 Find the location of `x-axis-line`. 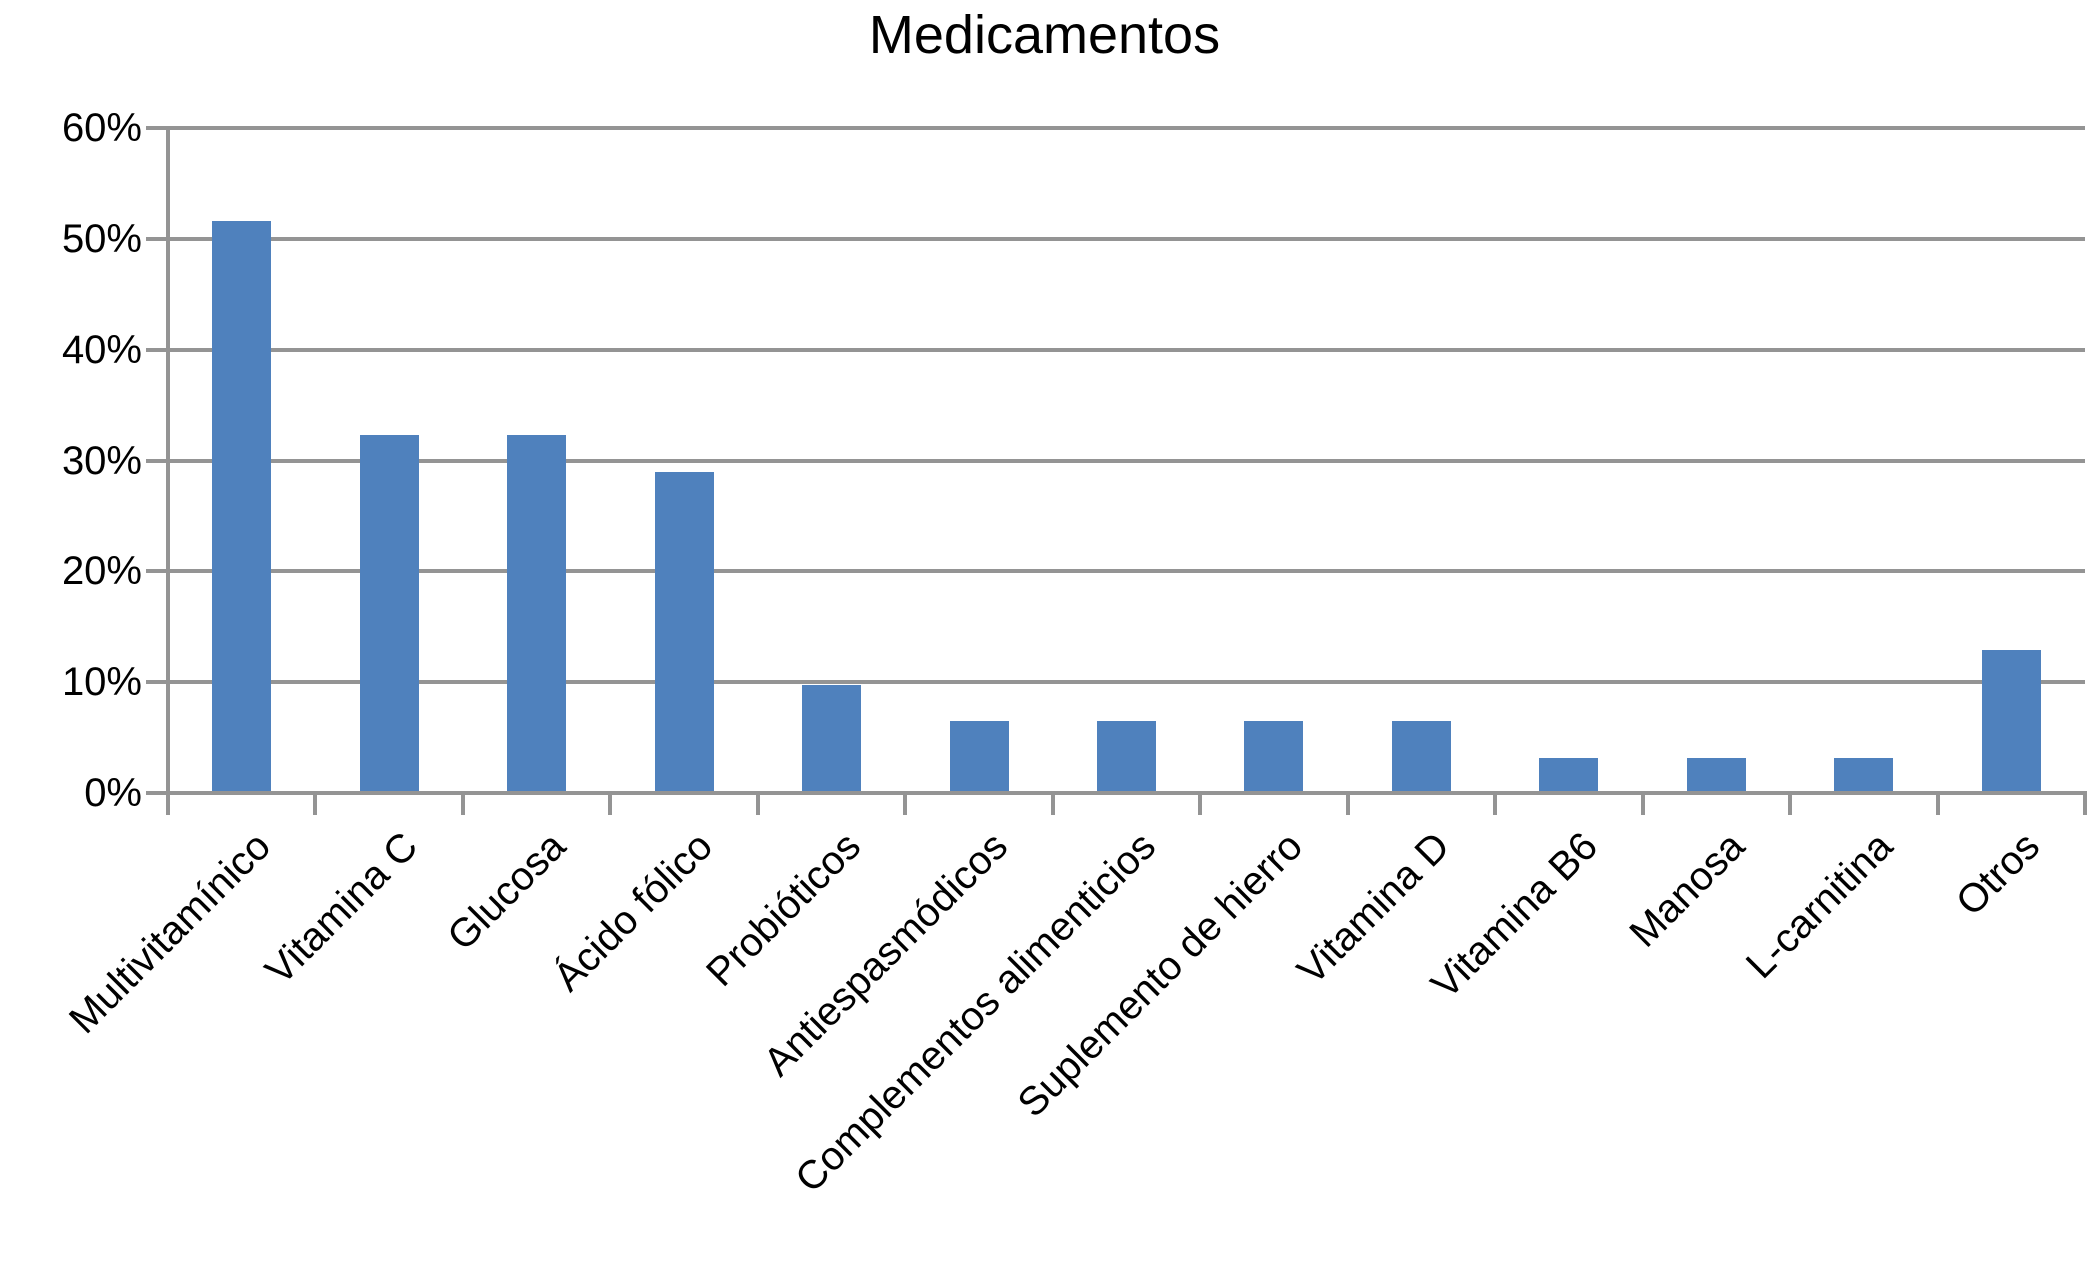

x-axis-line is located at coordinates (1126, 793).